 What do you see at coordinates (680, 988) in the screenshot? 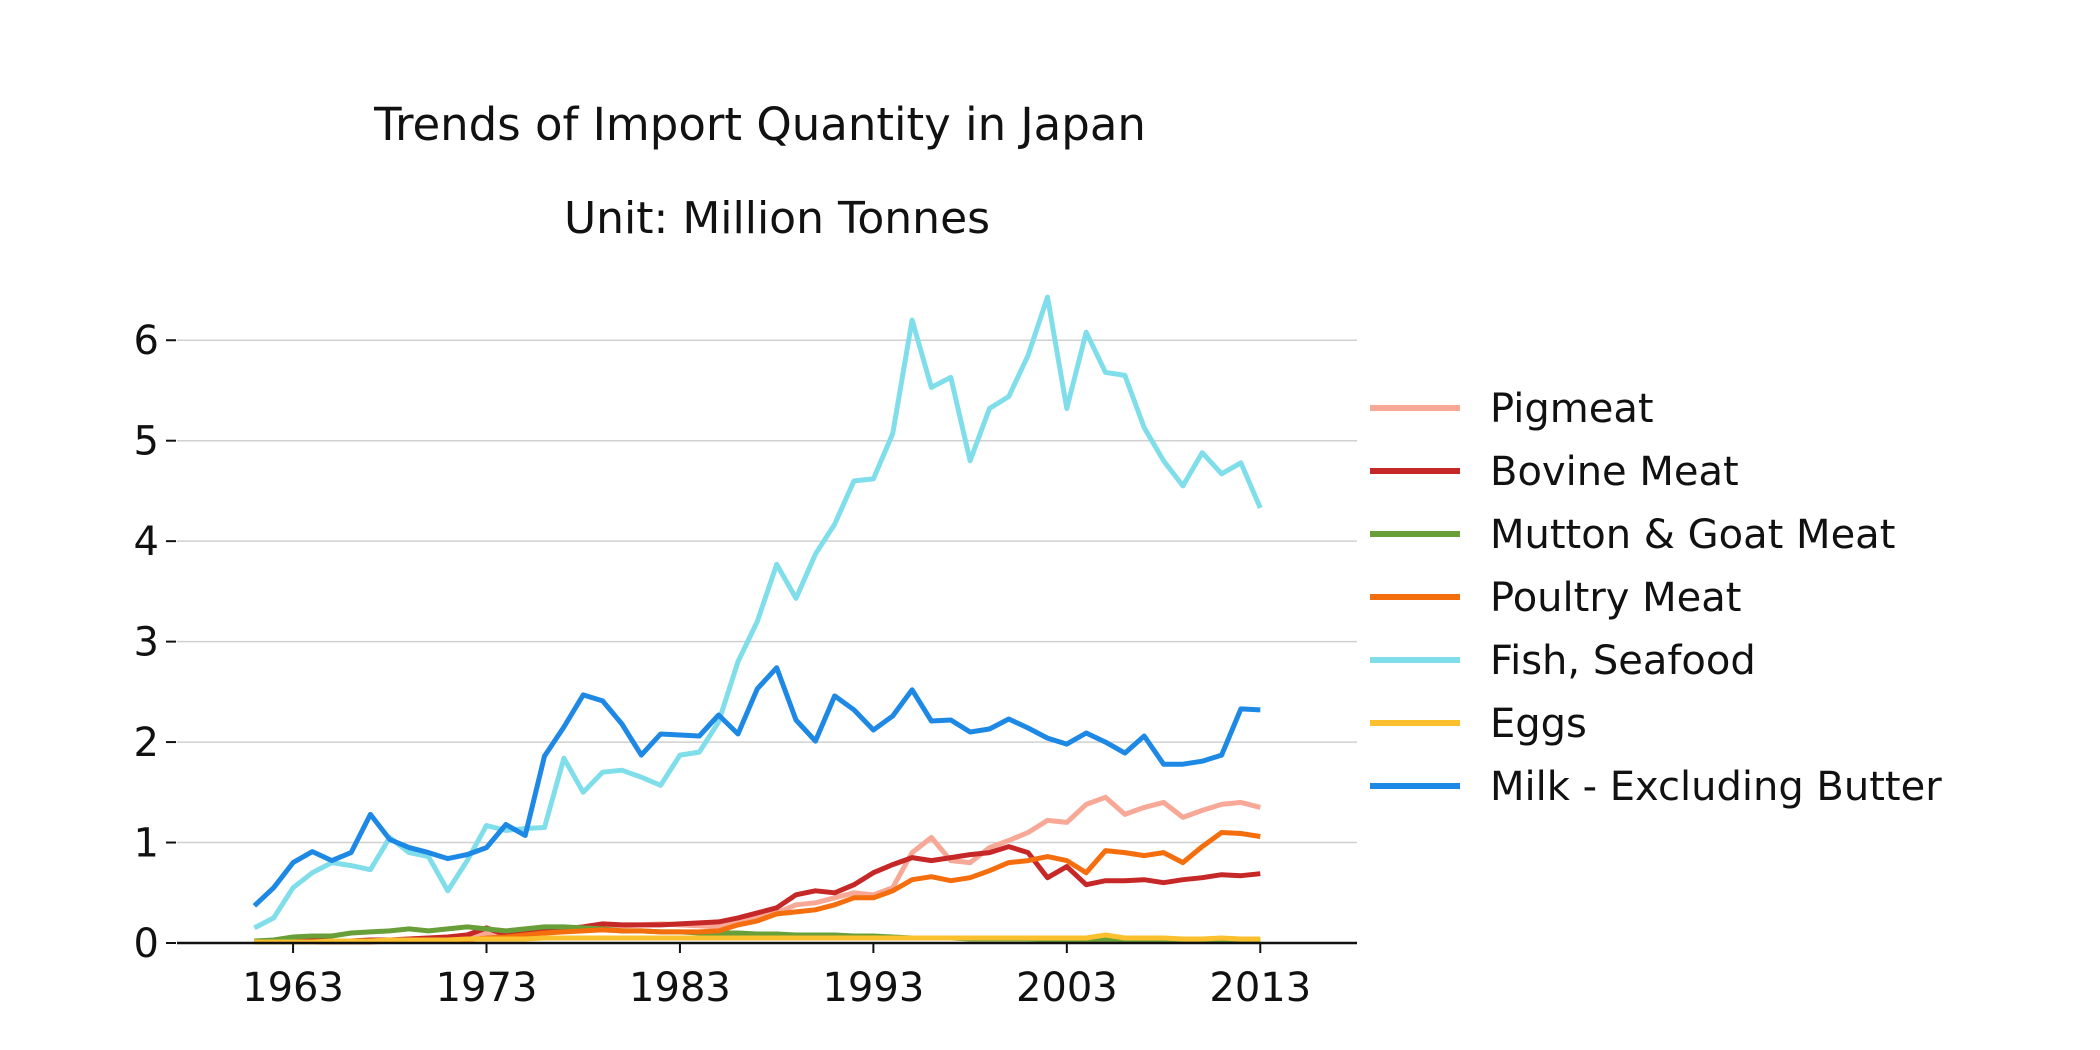
I see `x-tick-label: 1983` at bounding box center [680, 988].